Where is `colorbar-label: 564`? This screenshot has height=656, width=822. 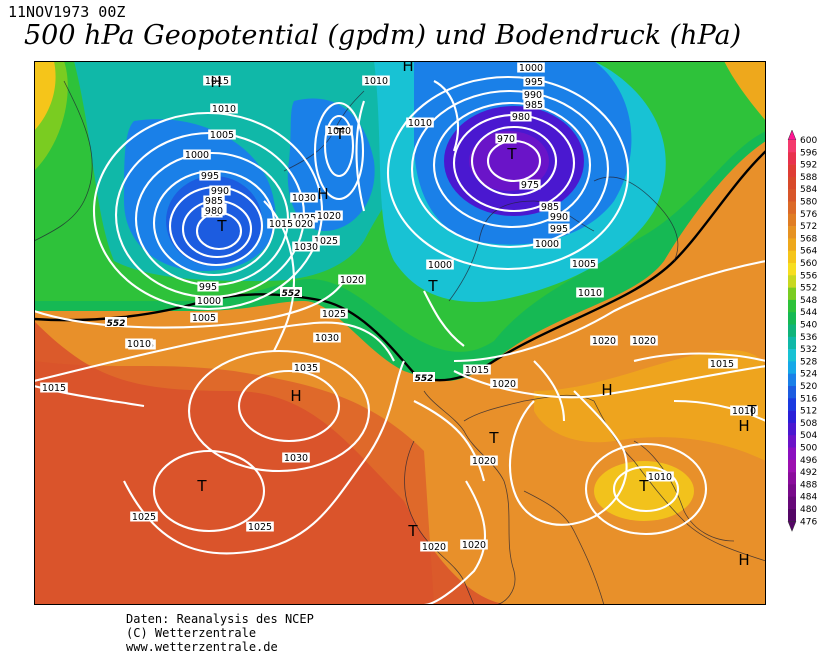
colorbar-label: 564 is located at coordinates (808, 252).